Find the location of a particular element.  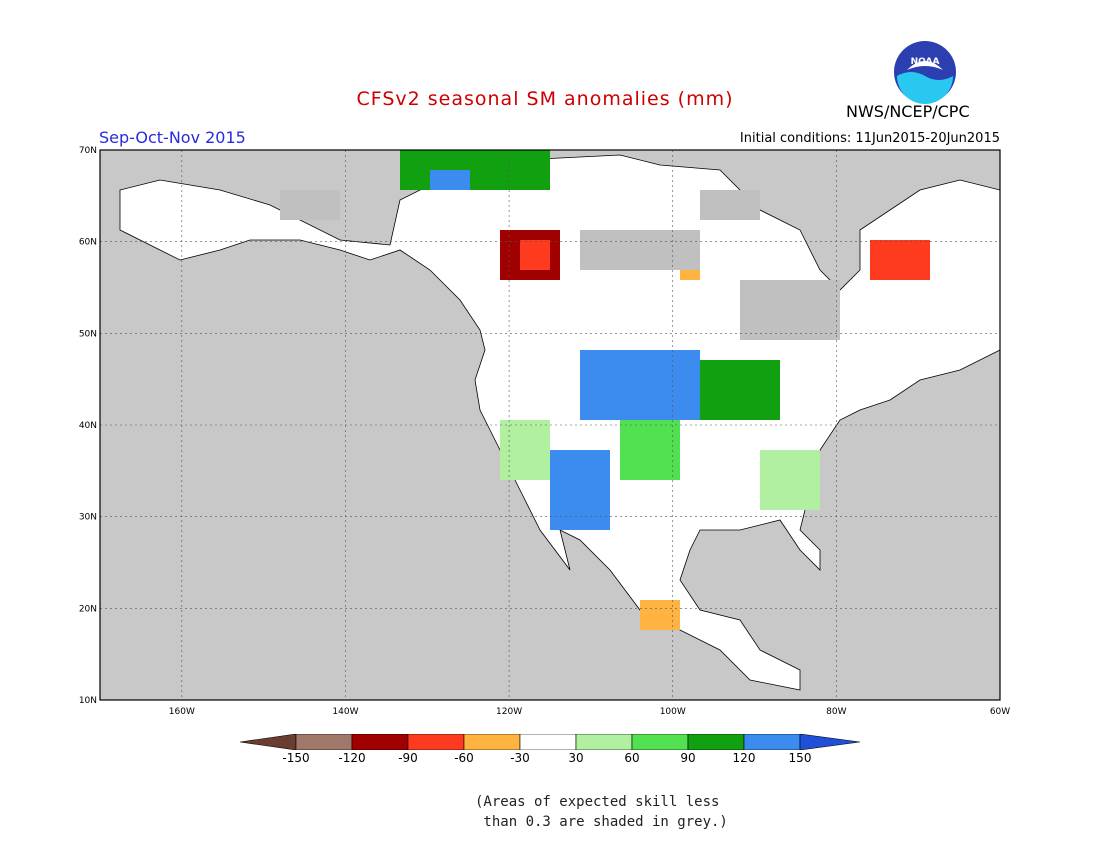

chart-title: CFSv2 seasonal SM anomalies (mm) is located at coordinates (545, 99).